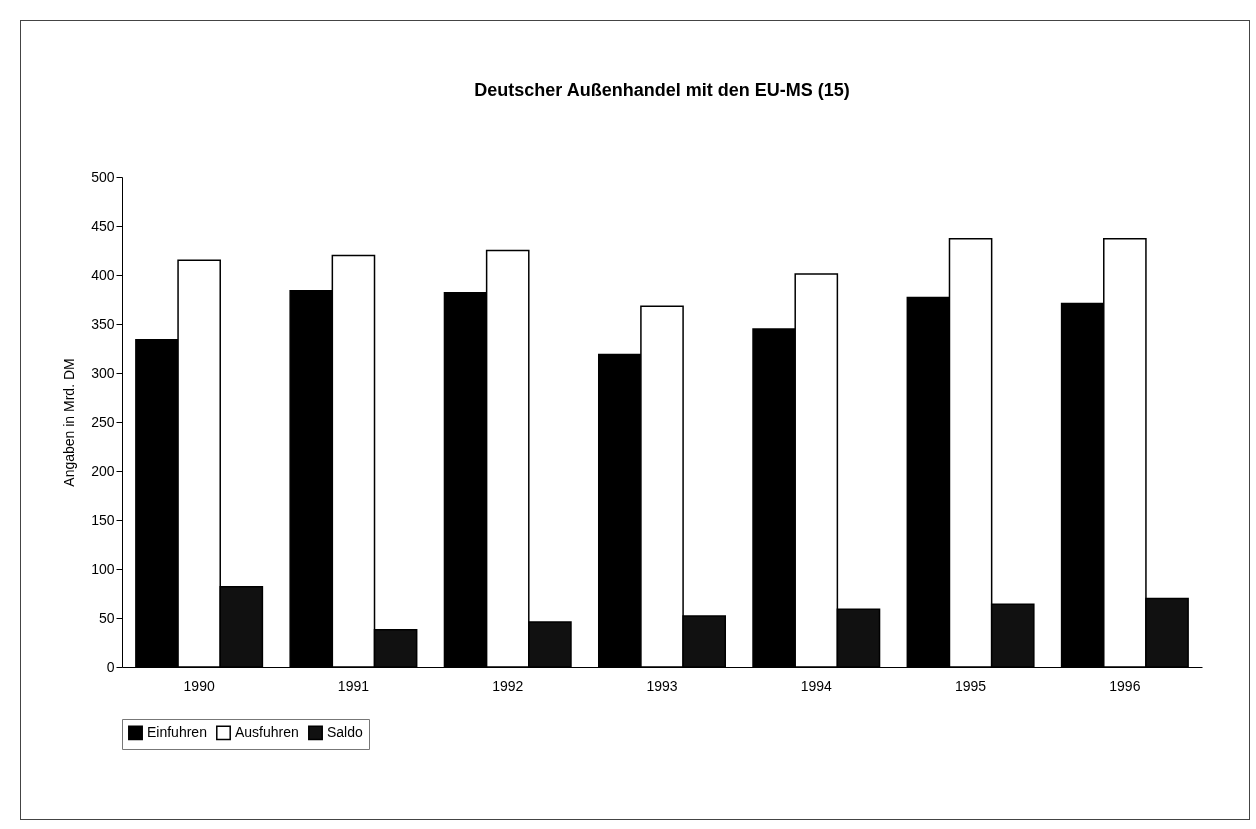 The width and height of the screenshot is (1256, 829). Describe the element at coordinates (103, 323) in the screenshot. I see `y-tick-label: 350` at that location.